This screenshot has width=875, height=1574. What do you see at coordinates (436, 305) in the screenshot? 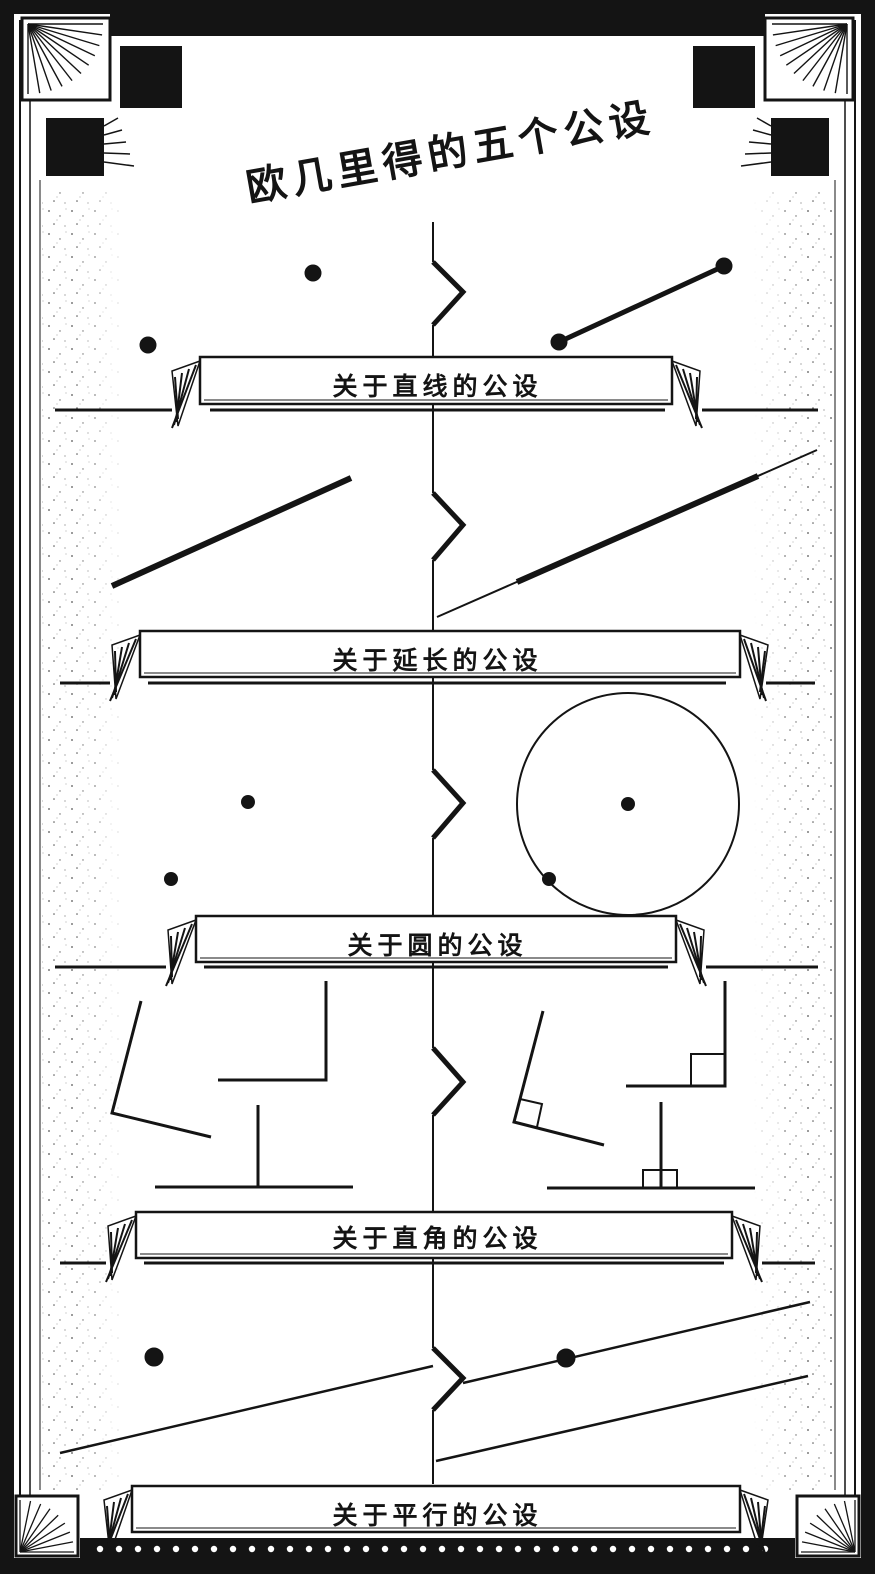
I see `postulate-1-figure` at bounding box center [436, 305].